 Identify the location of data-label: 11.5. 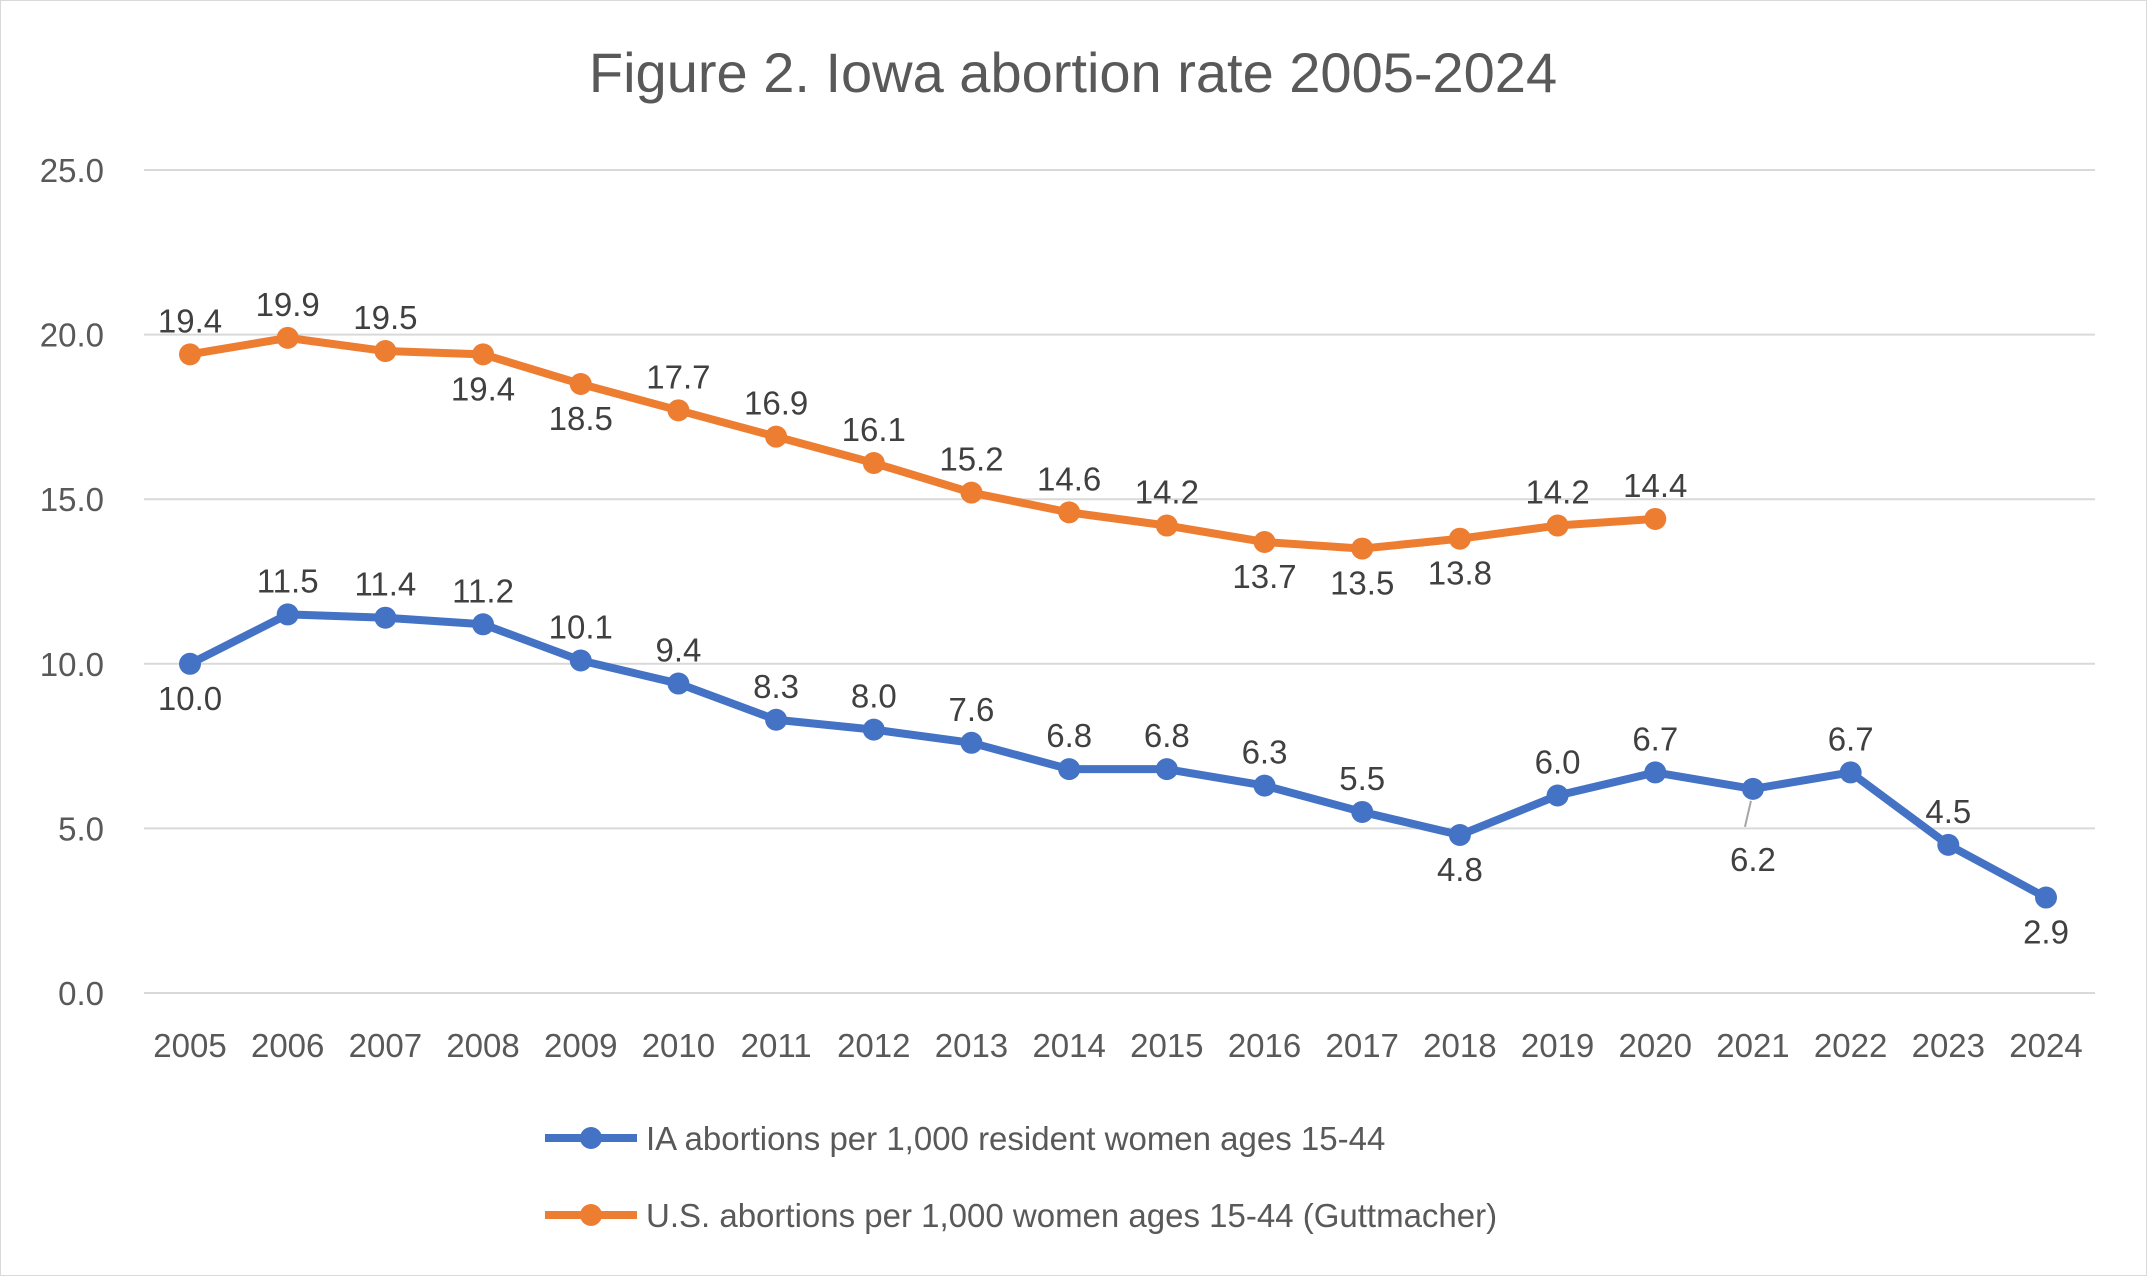
(288, 580).